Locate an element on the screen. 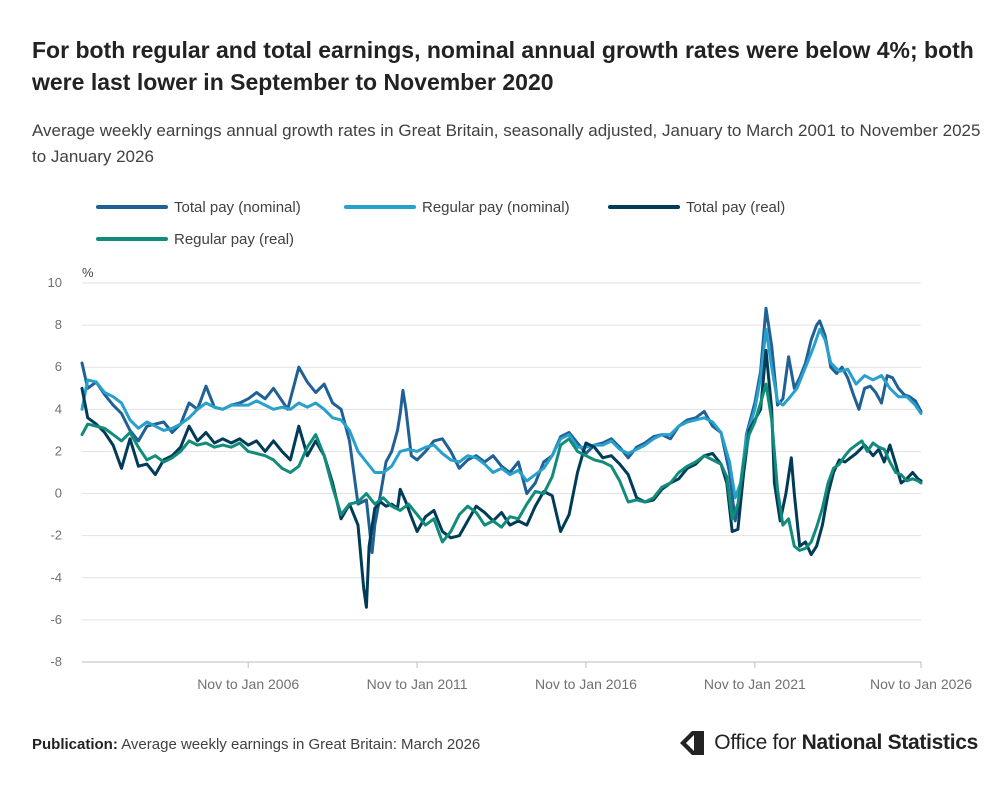  ons-logo-text-bold: National Statistics is located at coordinates (890, 742).